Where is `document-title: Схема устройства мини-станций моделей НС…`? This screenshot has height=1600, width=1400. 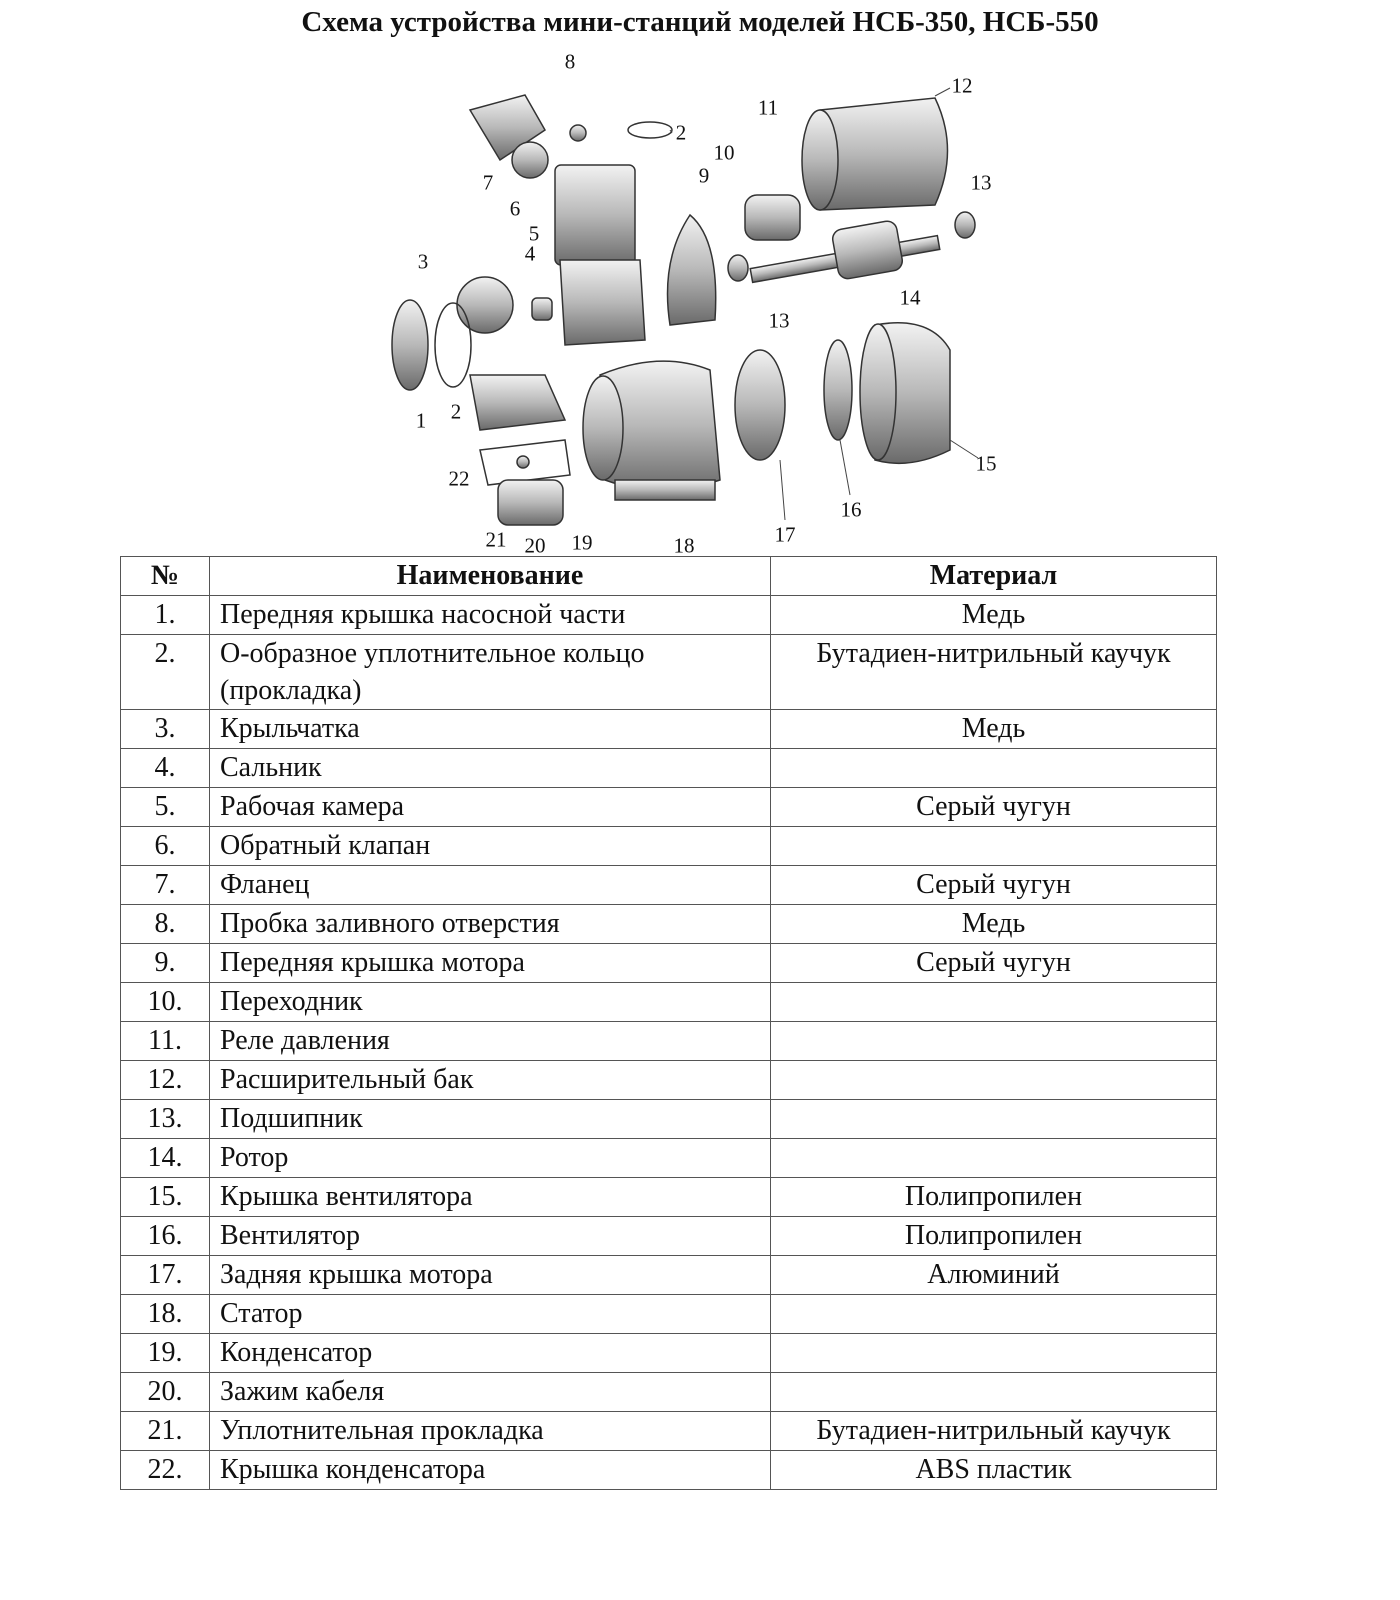 document-title: Схема устройства мини-станций моделей НС… is located at coordinates (700, 22).